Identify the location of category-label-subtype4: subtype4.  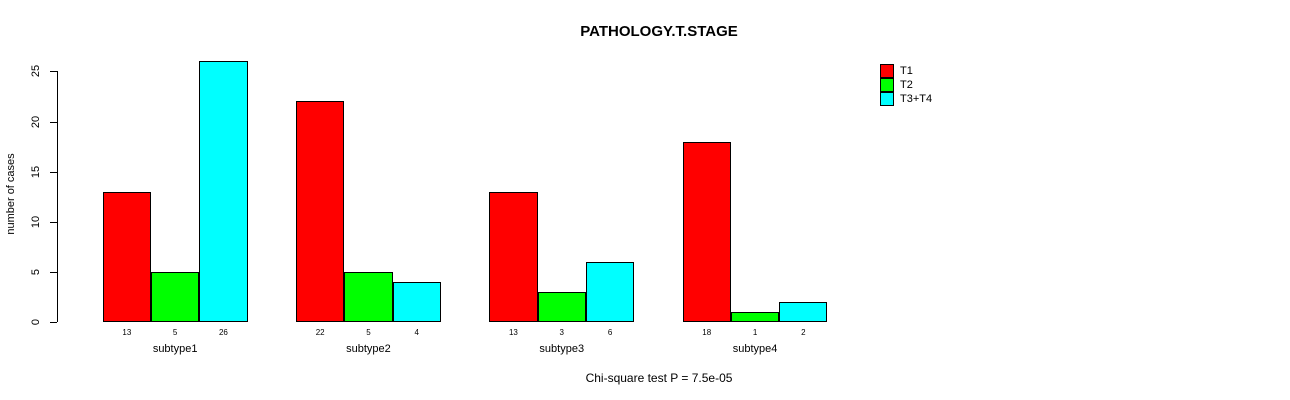
(755, 349).